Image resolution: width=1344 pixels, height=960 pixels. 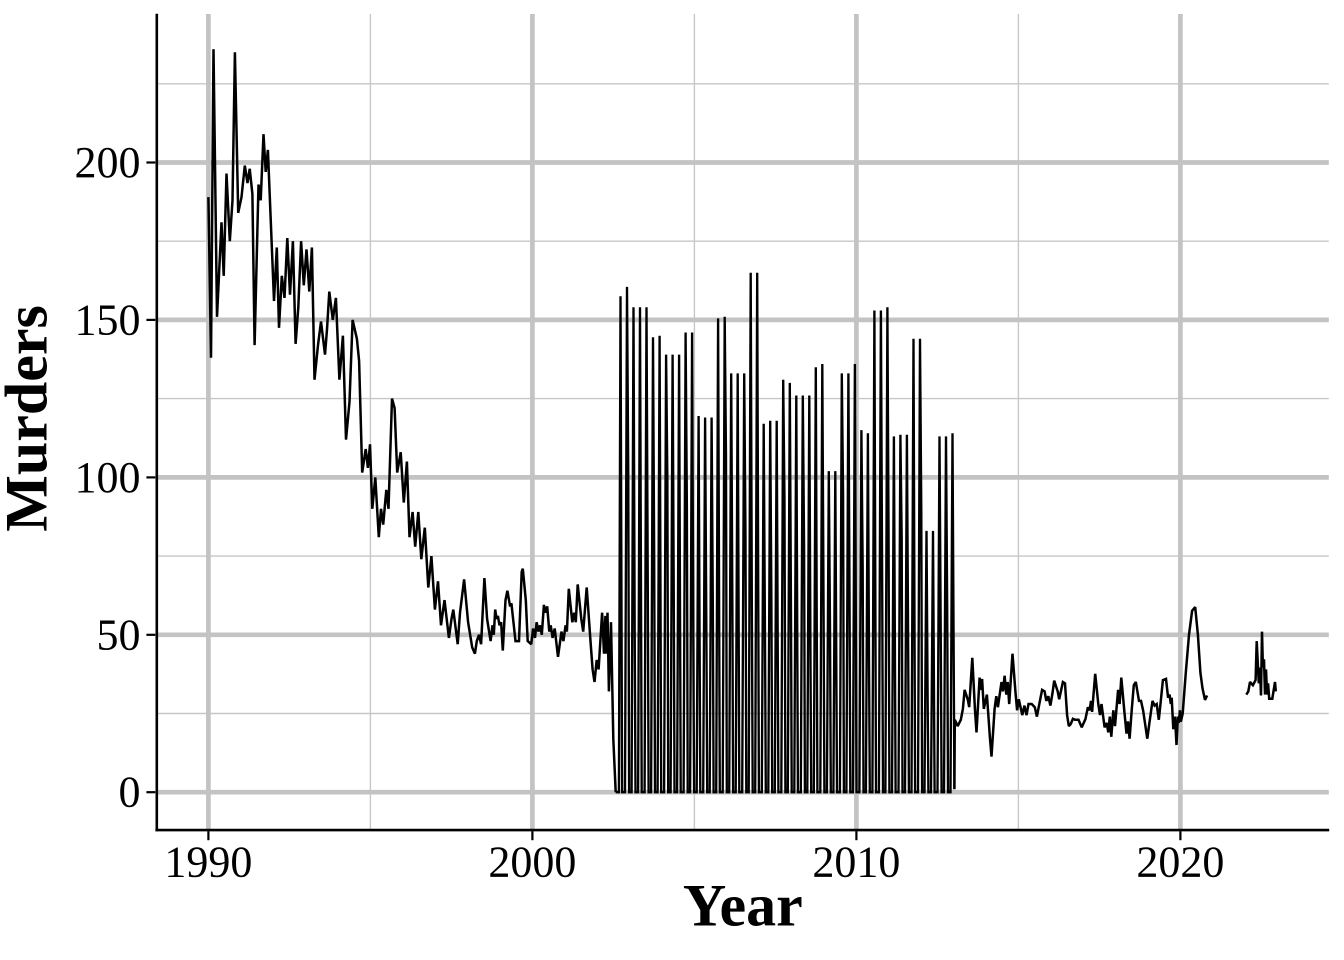 I want to click on svg-text: 2020, so click(x=1180, y=862).